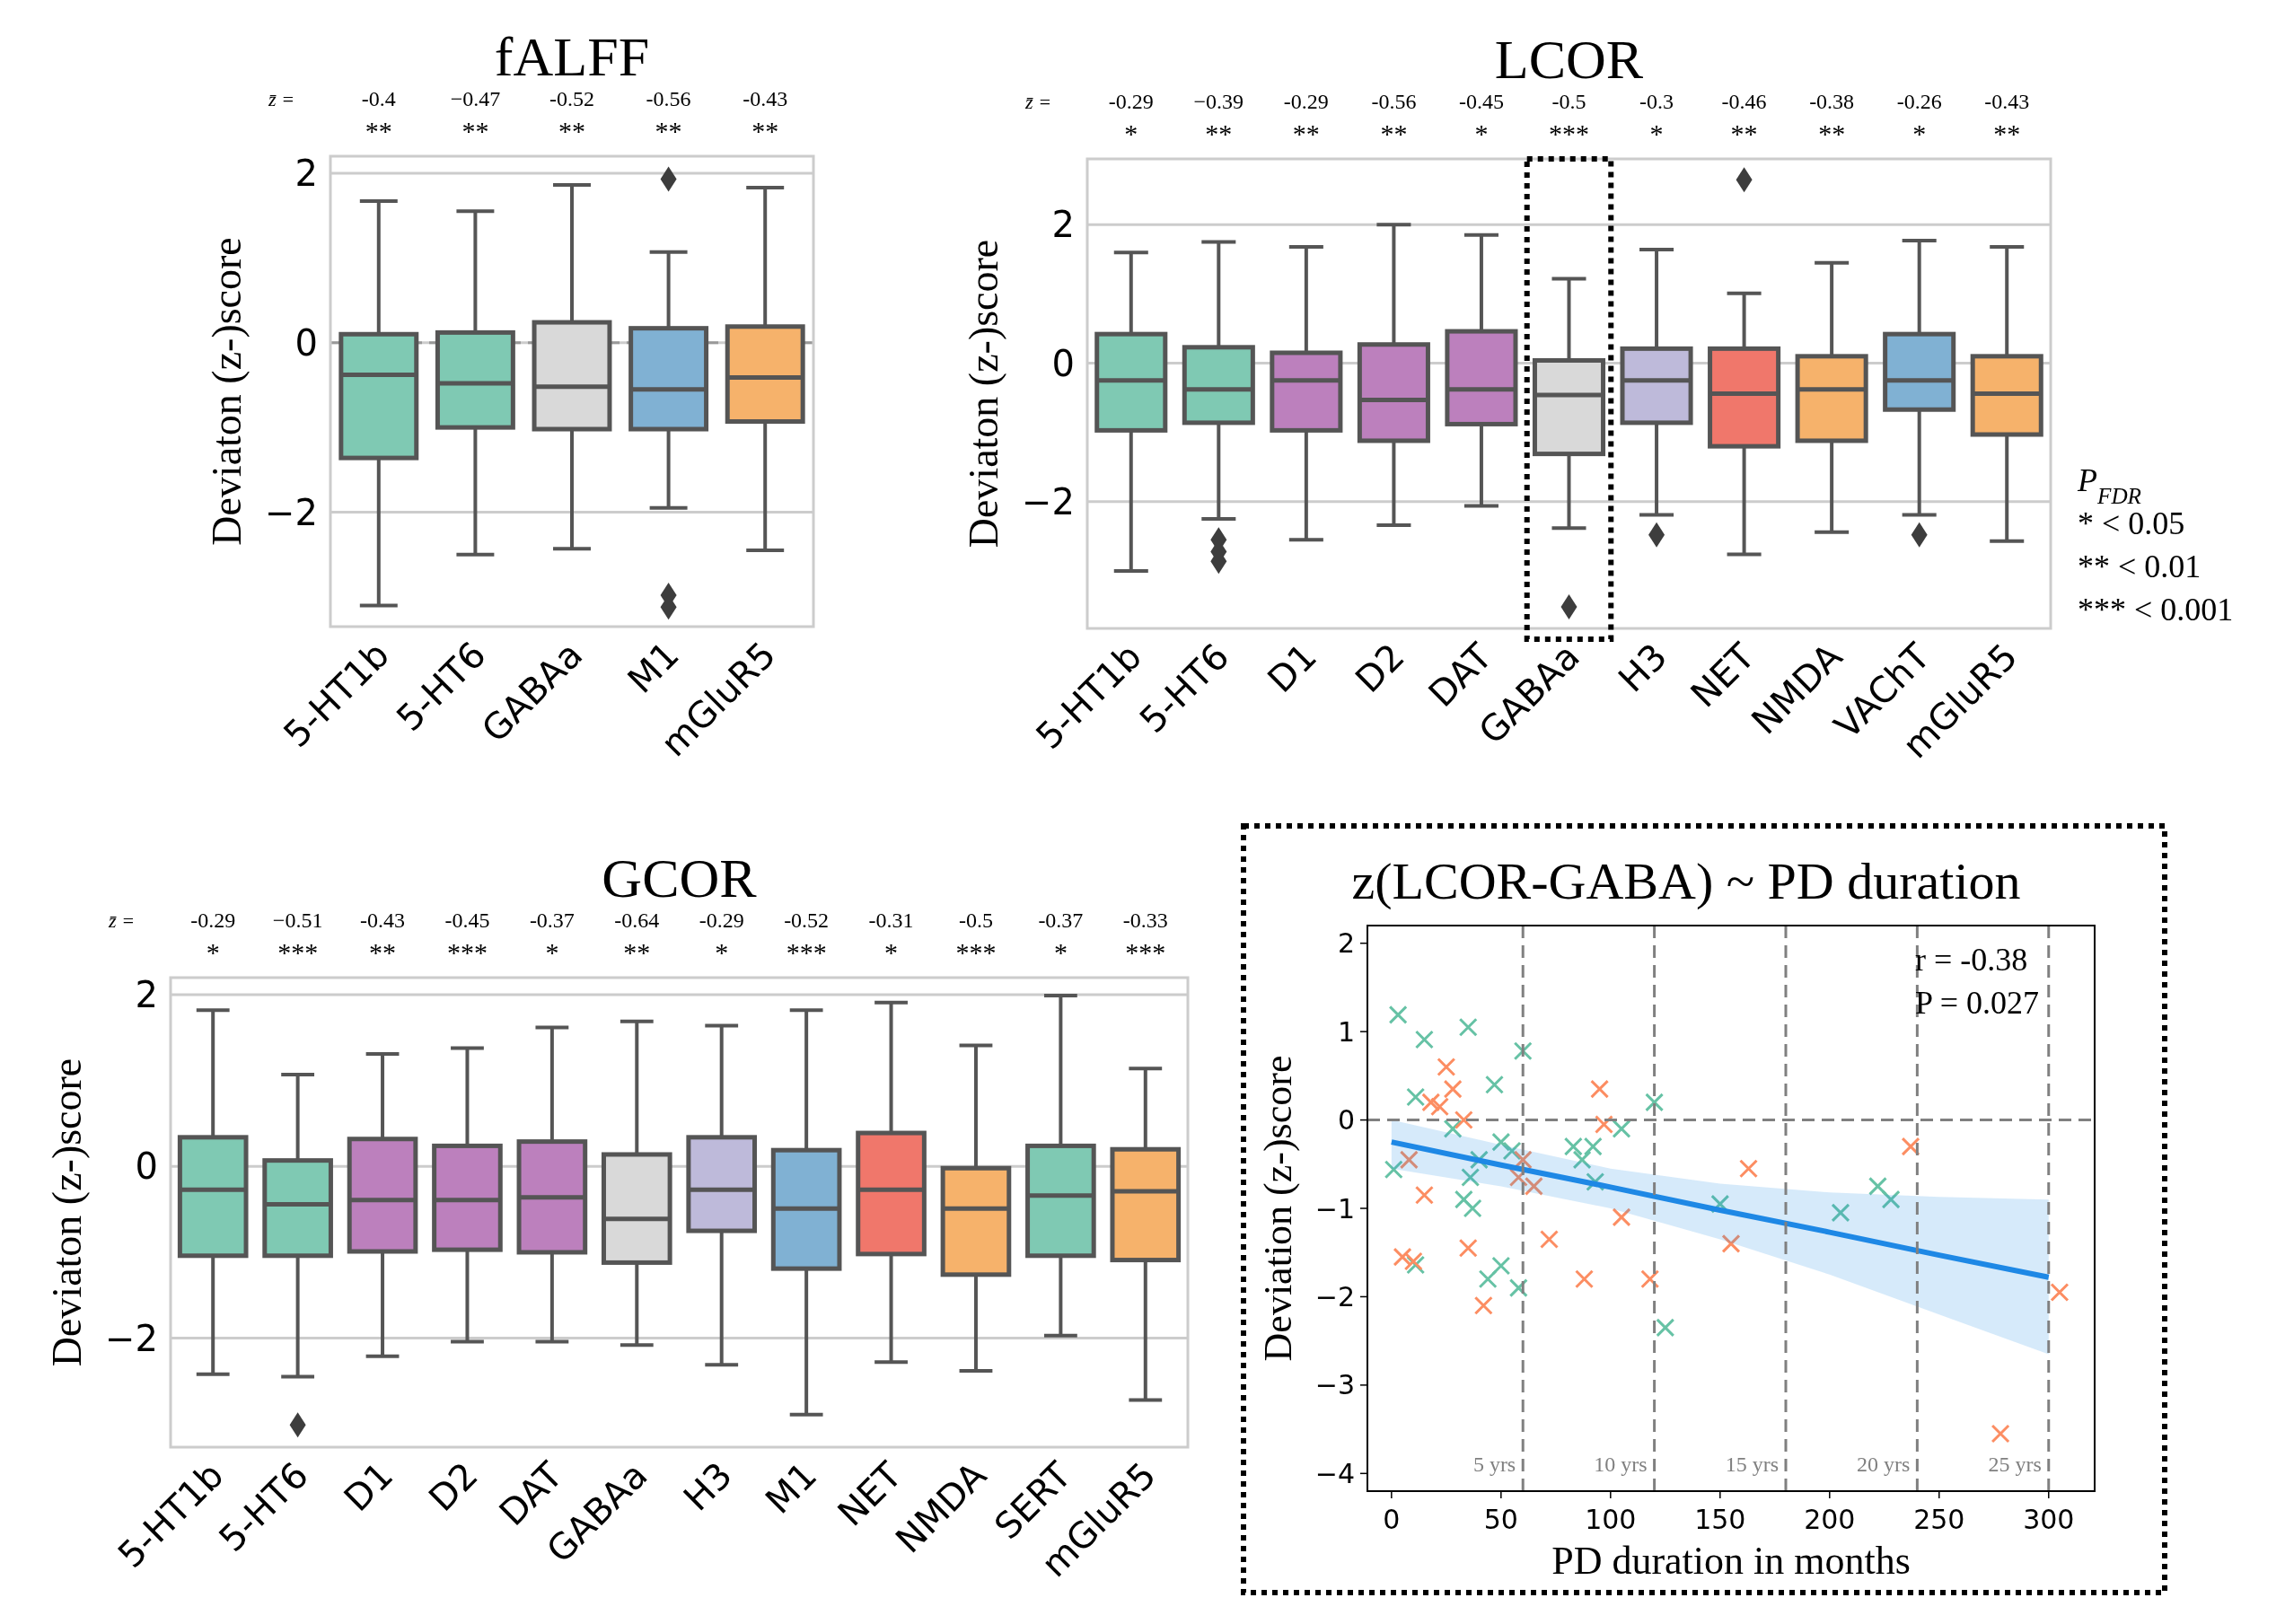 The width and height of the screenshot is (2285, 1624). Describe the element at coordinates (1884, 1464) in the screenshot. I see `ref-line-label: 20 yrs` at that location.